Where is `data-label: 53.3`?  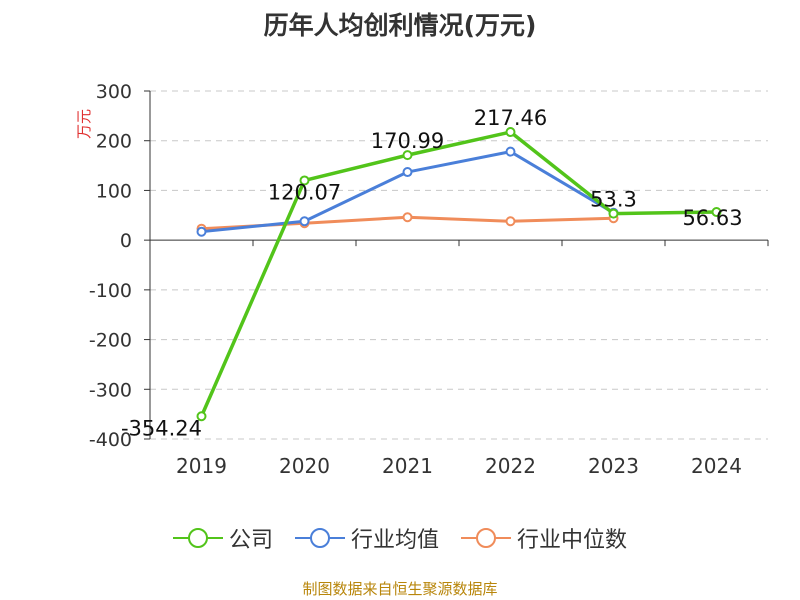
data-label: 53.3 is located at coordinates (613, 200).